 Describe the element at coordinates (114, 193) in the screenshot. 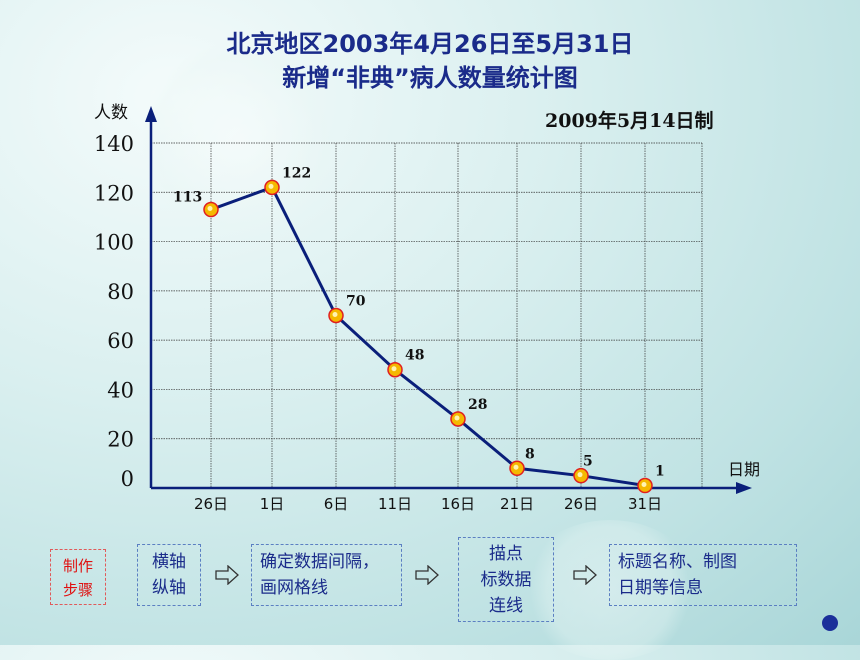

I see `y-tick-label: 120` at that location.